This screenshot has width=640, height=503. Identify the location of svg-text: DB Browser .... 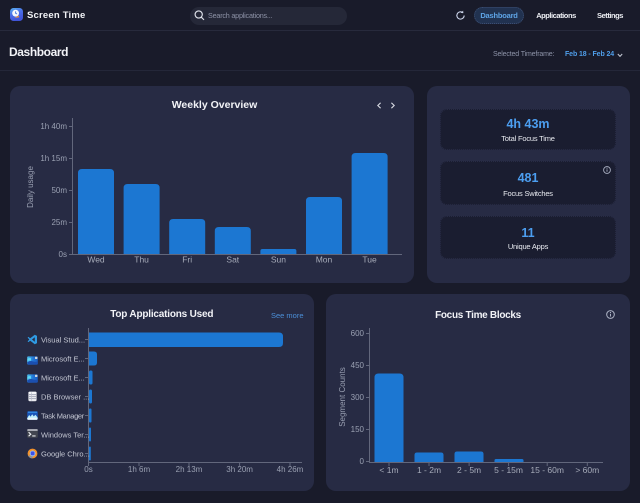
(65, 397).